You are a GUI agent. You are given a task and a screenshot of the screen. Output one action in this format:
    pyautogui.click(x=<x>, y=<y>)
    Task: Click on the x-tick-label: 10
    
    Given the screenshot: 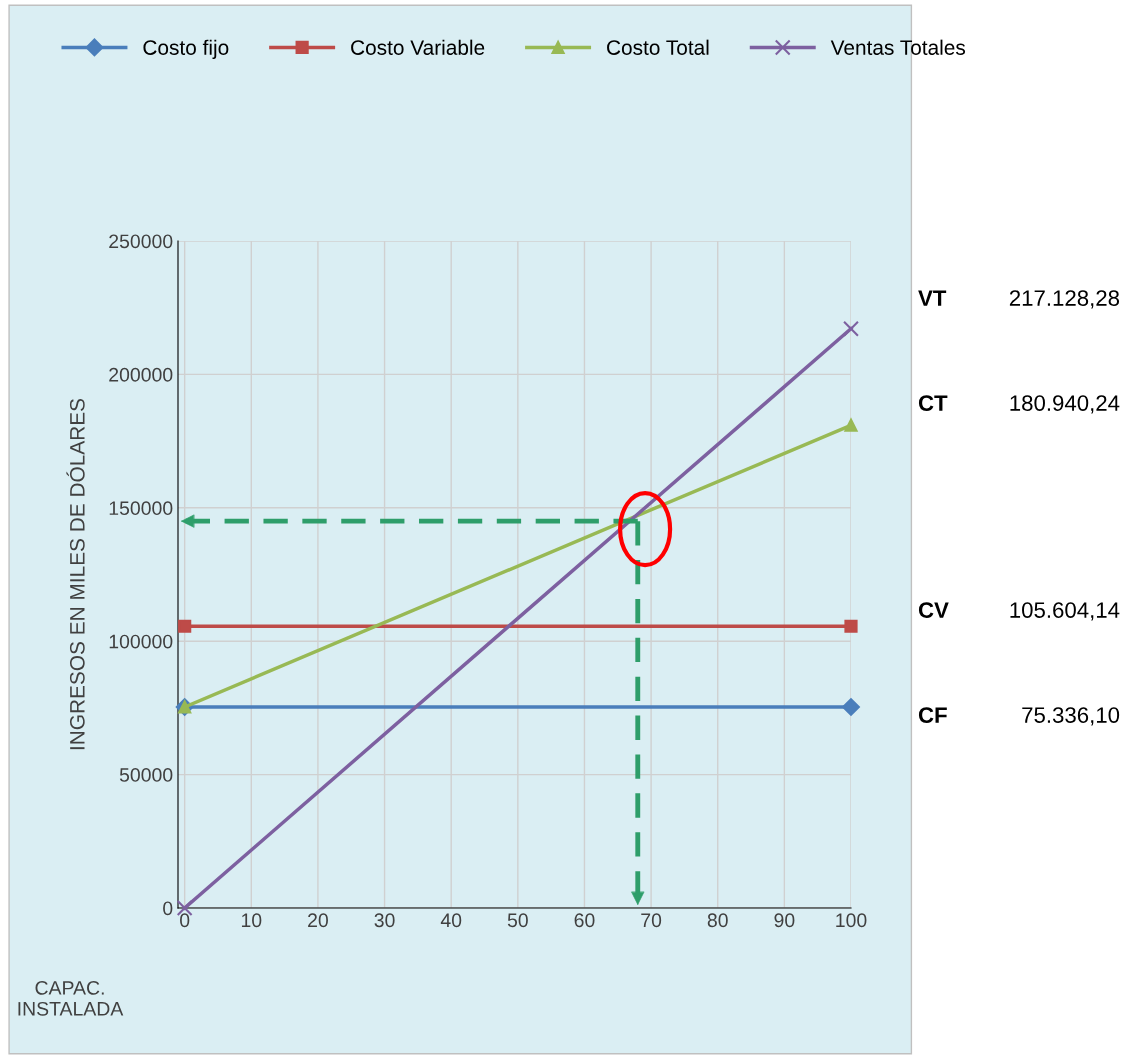 What is the action you would take?
    pyautogui.click(x=251, y=920)
    